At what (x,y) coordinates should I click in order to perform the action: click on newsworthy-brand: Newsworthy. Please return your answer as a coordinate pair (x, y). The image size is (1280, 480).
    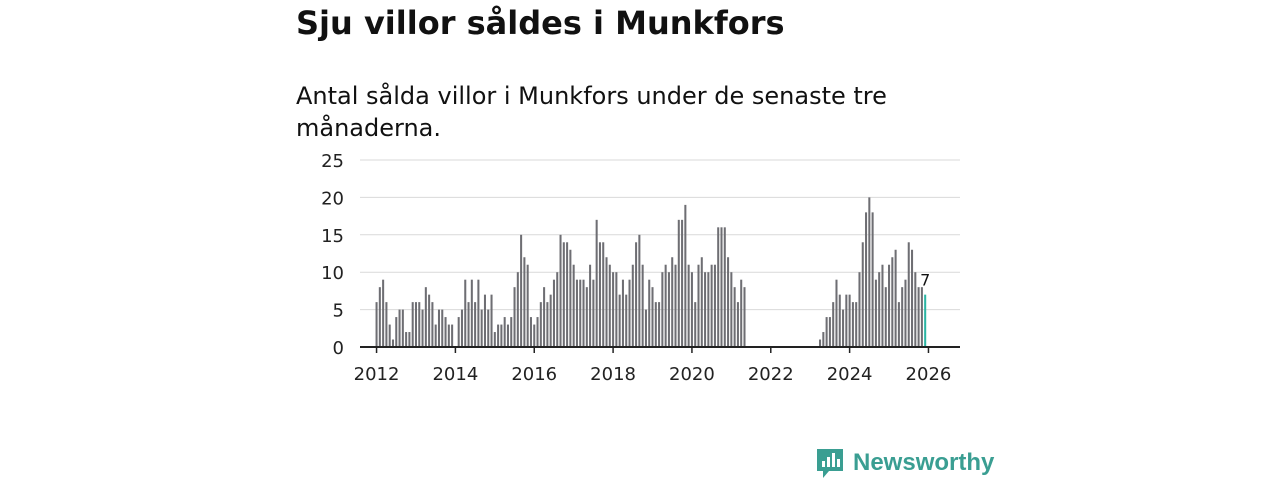
    Looking at the image, I should click on (904, 463).